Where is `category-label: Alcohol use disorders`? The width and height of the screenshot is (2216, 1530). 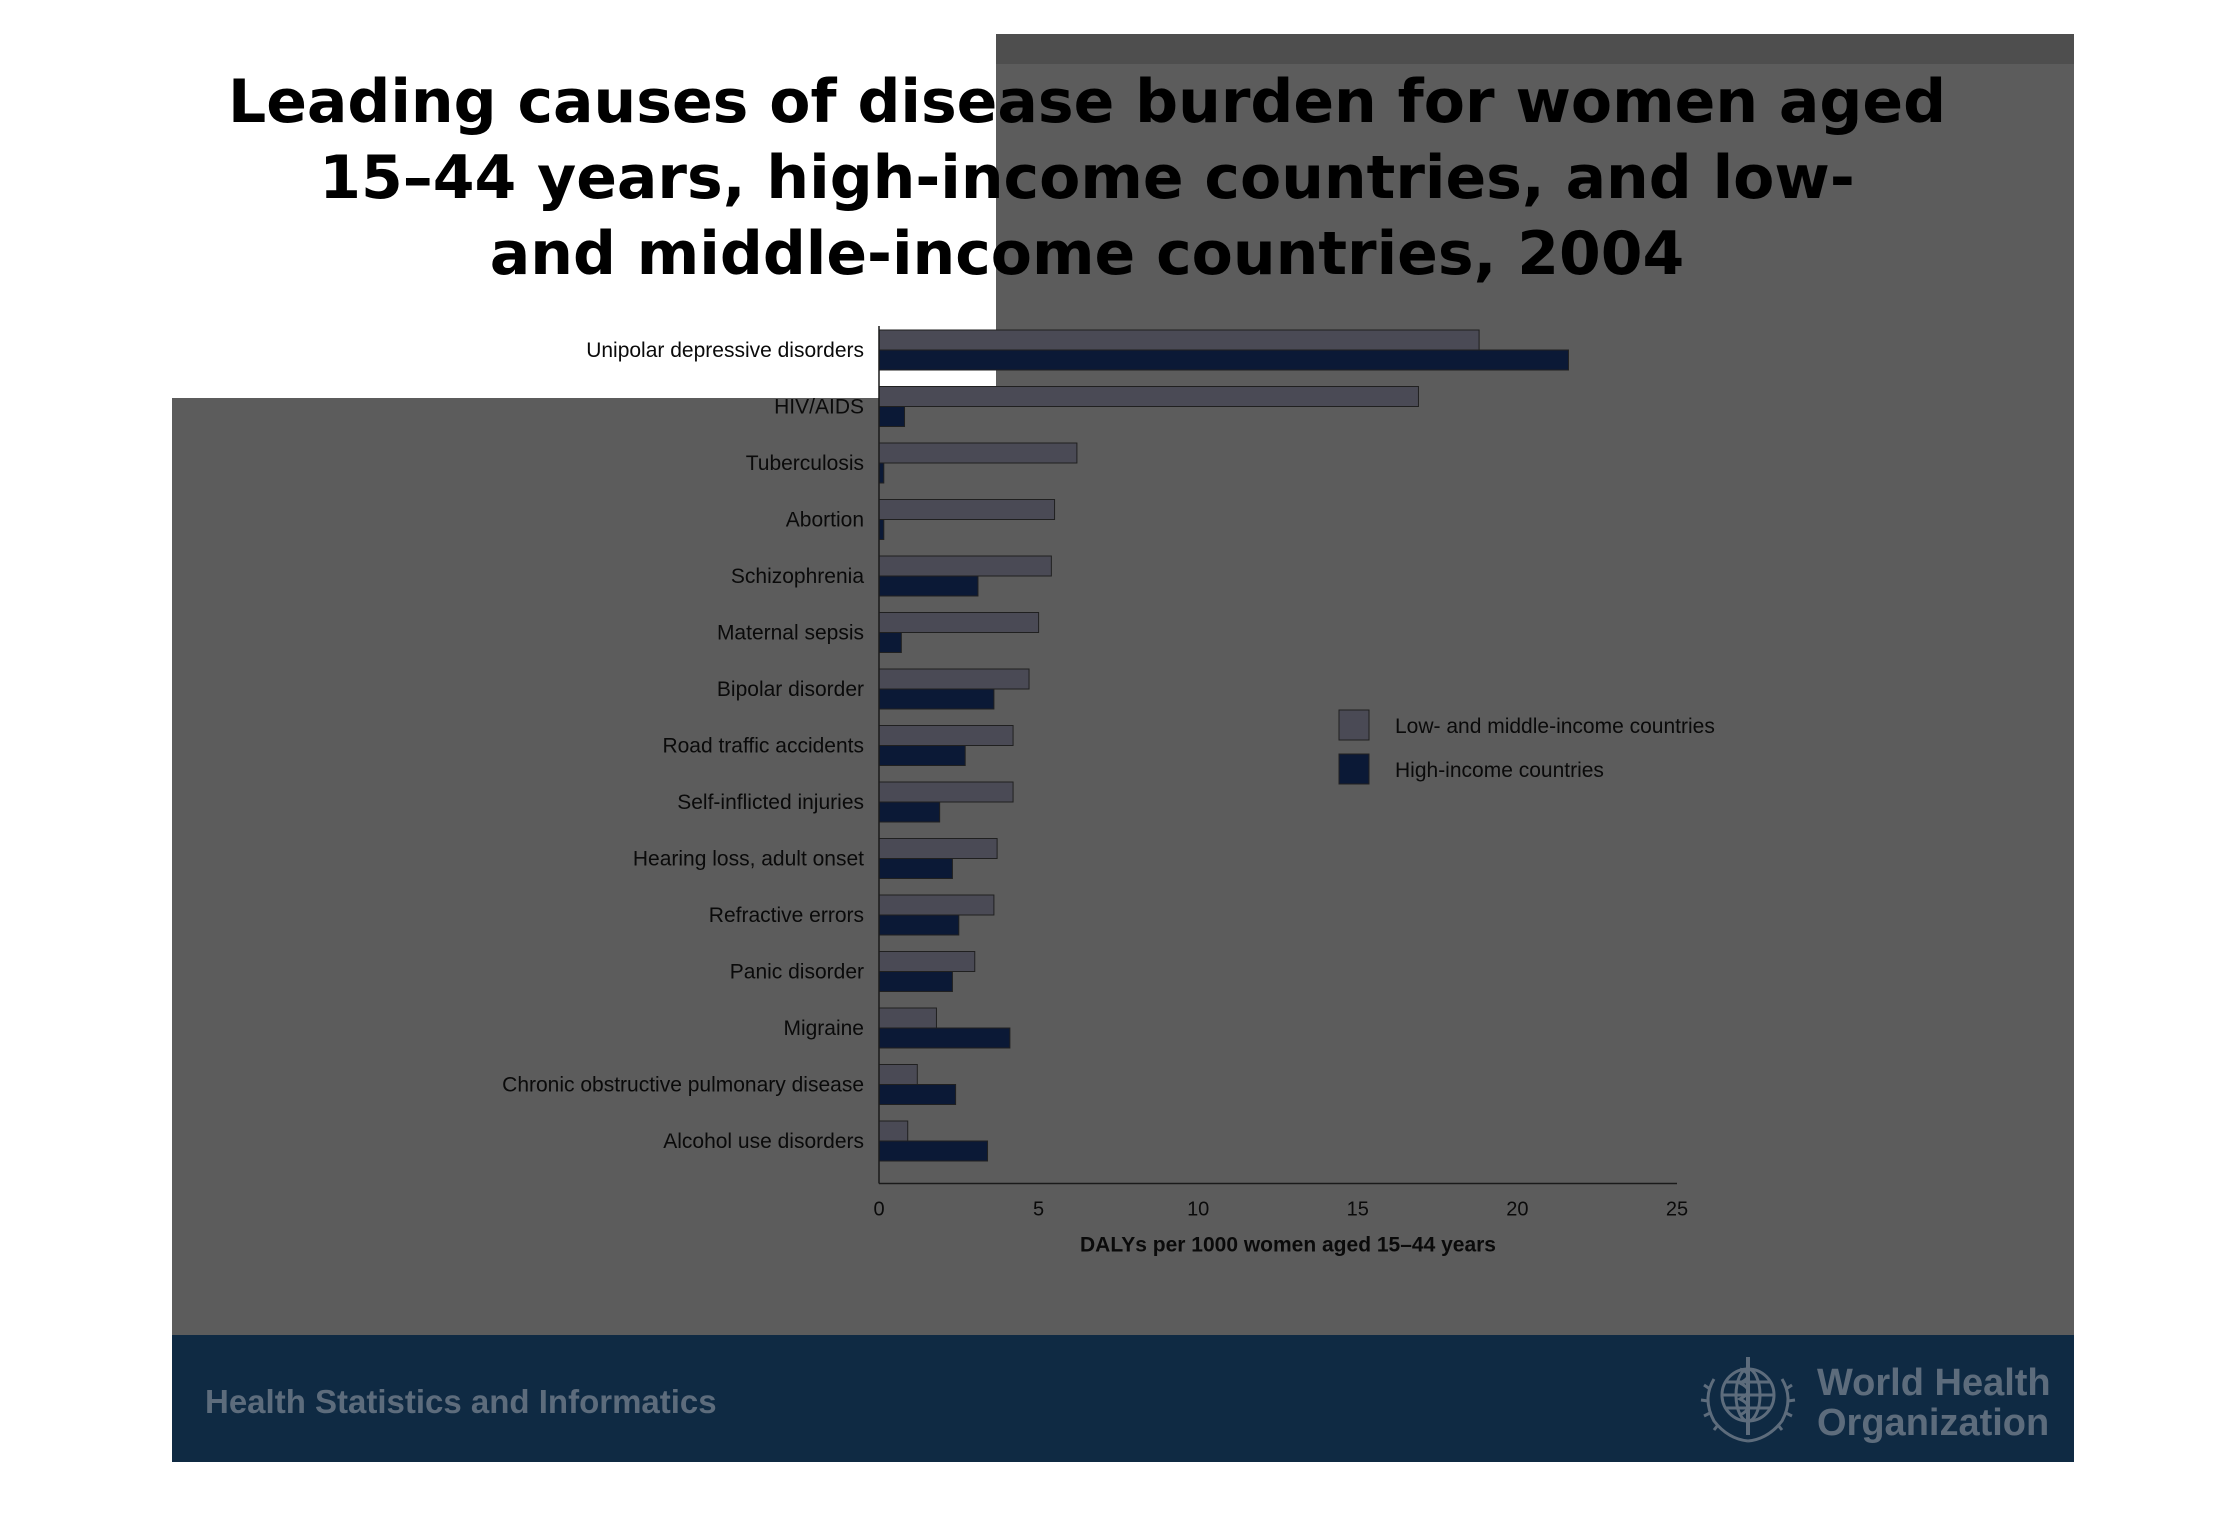
category-label: Alcohol use disorders is located at coordinates (763, 1141).